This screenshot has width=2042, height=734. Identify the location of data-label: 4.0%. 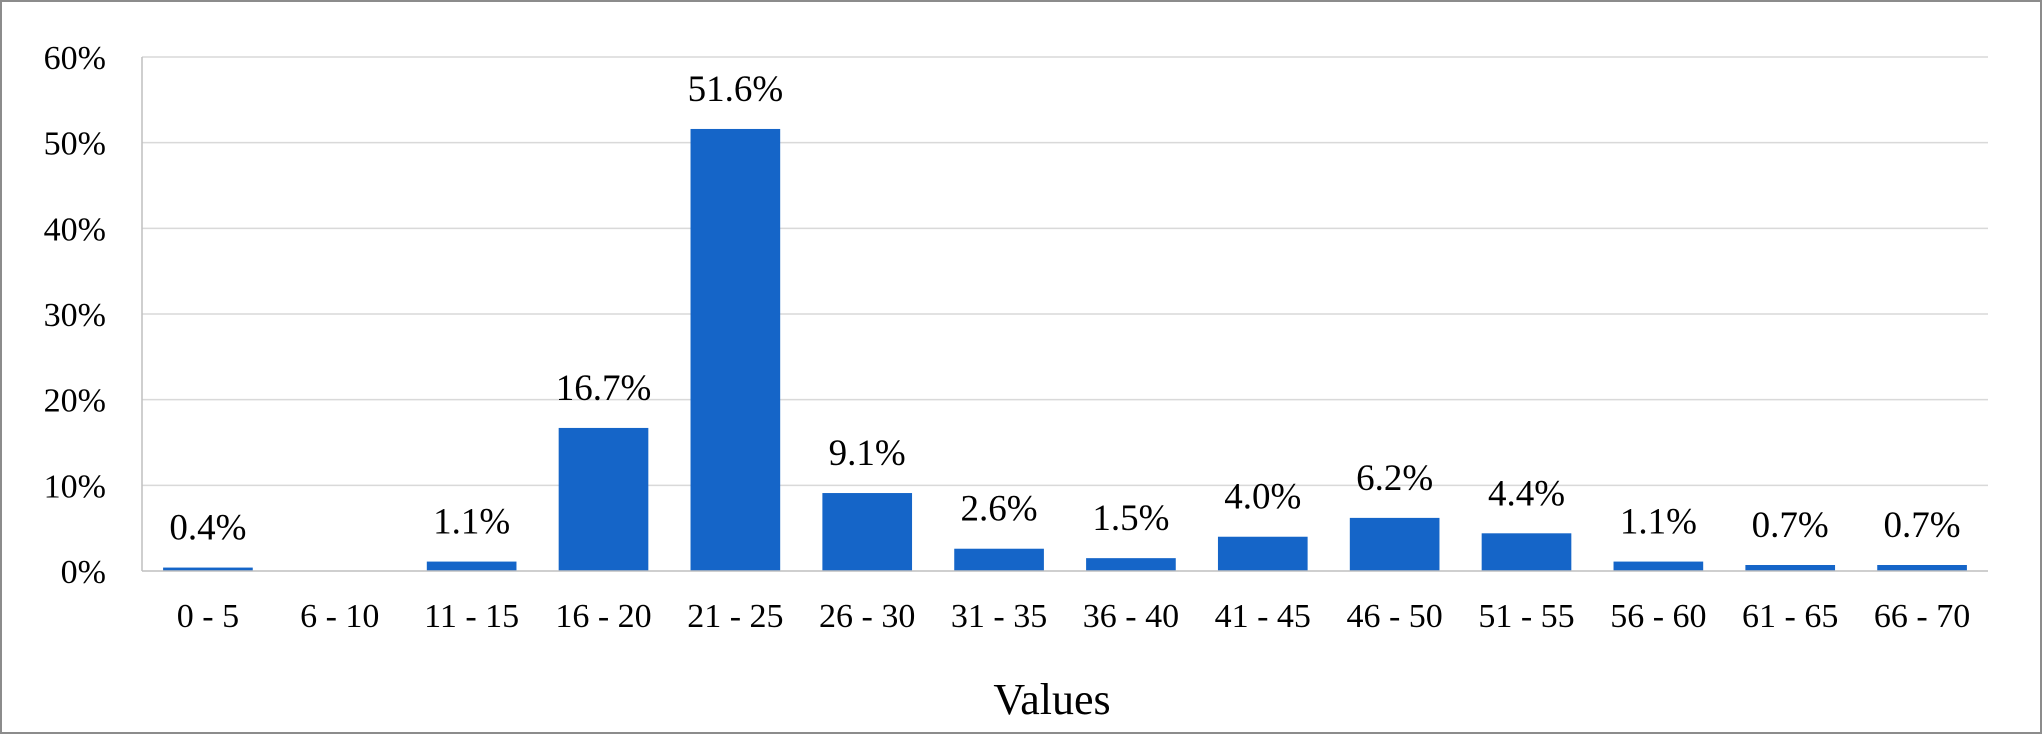
(1262, 497).